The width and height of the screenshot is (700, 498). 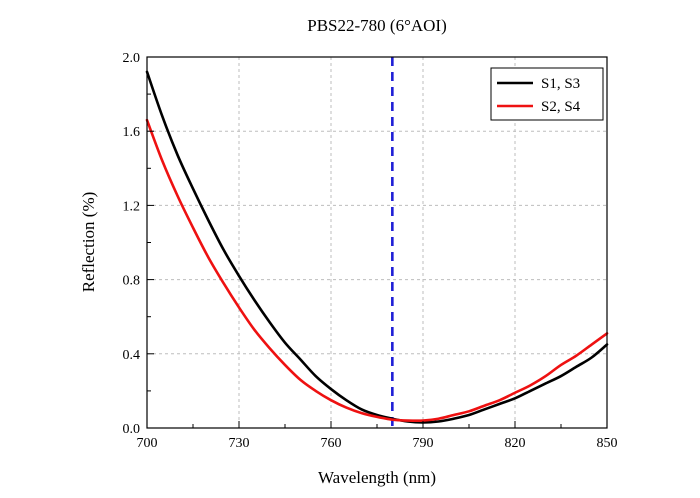 I want to click on chart-title: PBS22-780 (6°AOI), so click(x=377, y=25).